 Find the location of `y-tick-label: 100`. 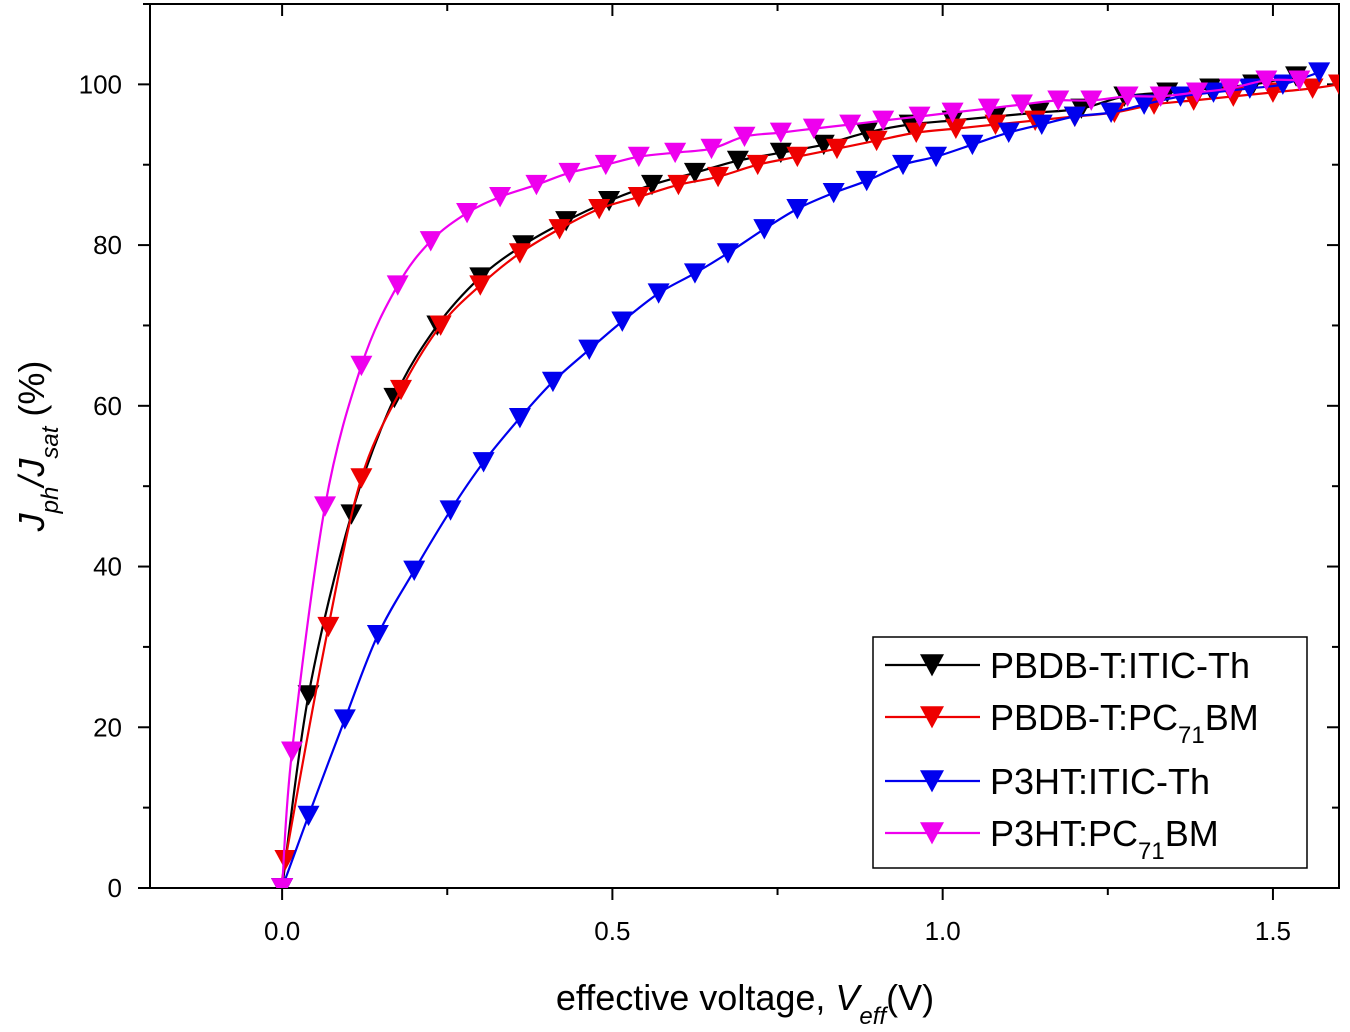

y-tick-label: 100 is located at coordinates (100, 84).